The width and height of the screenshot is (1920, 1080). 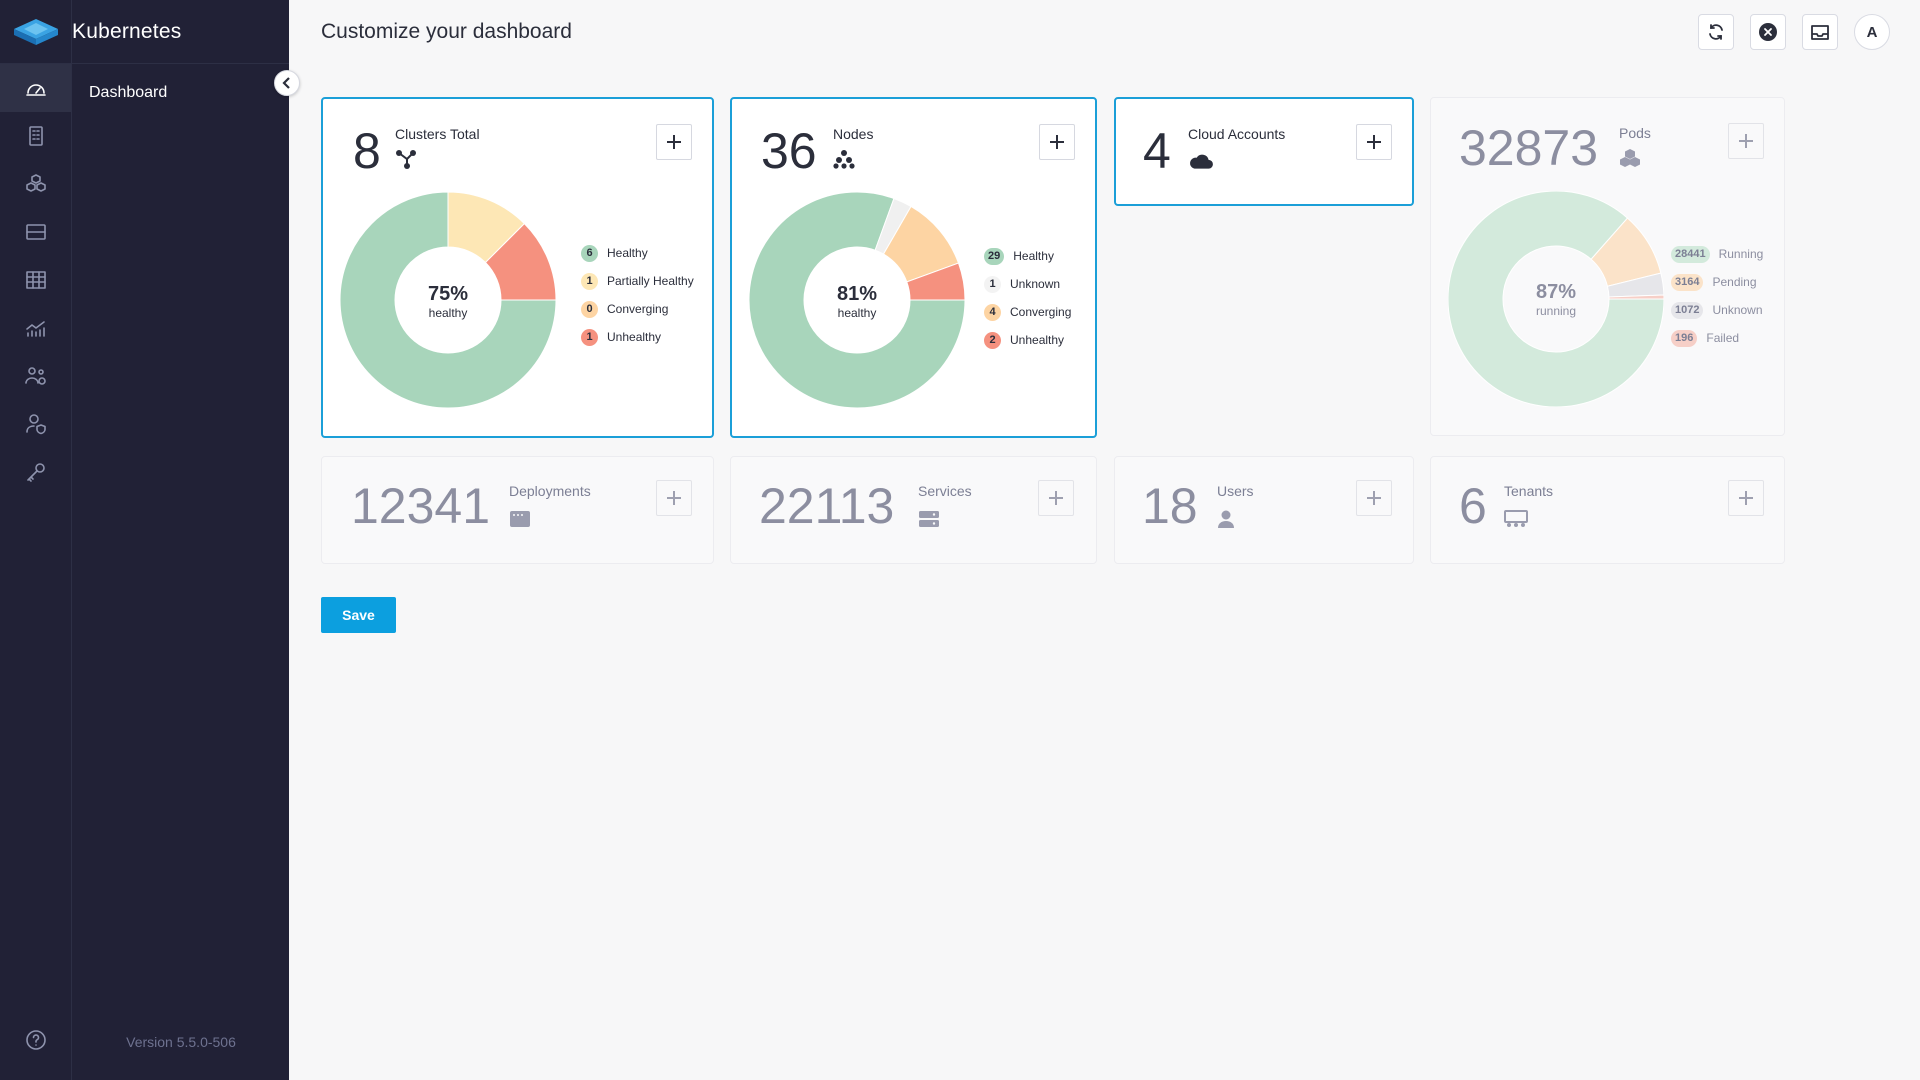 I want to click on services-card: 22113 Services, so click(x=913, y=510).